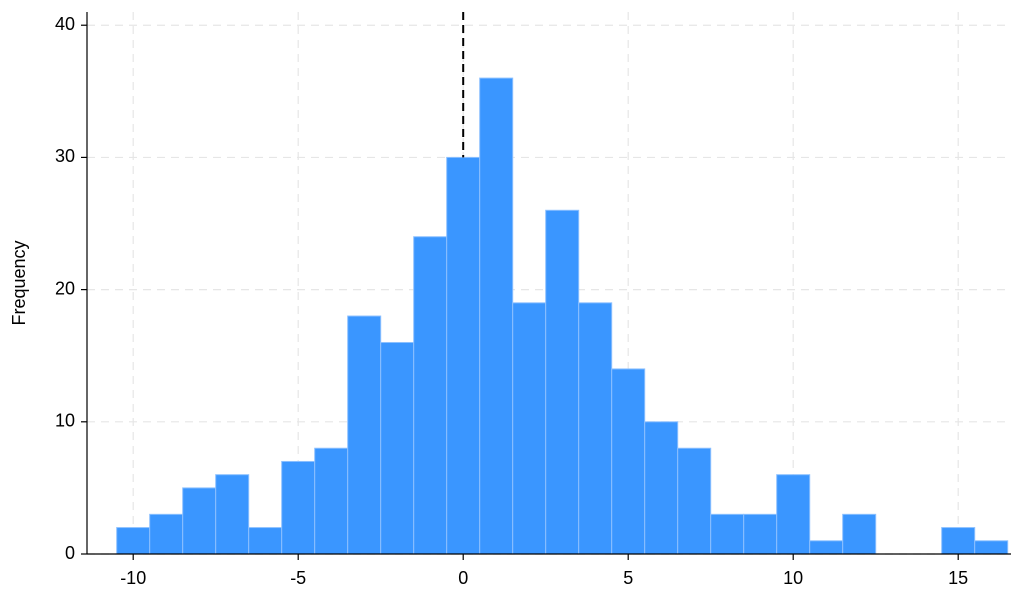  What do you see at coordinates (65, 288) in the screenshot?
I see `y-tick-label: 20` at bounding box center [65, 288].